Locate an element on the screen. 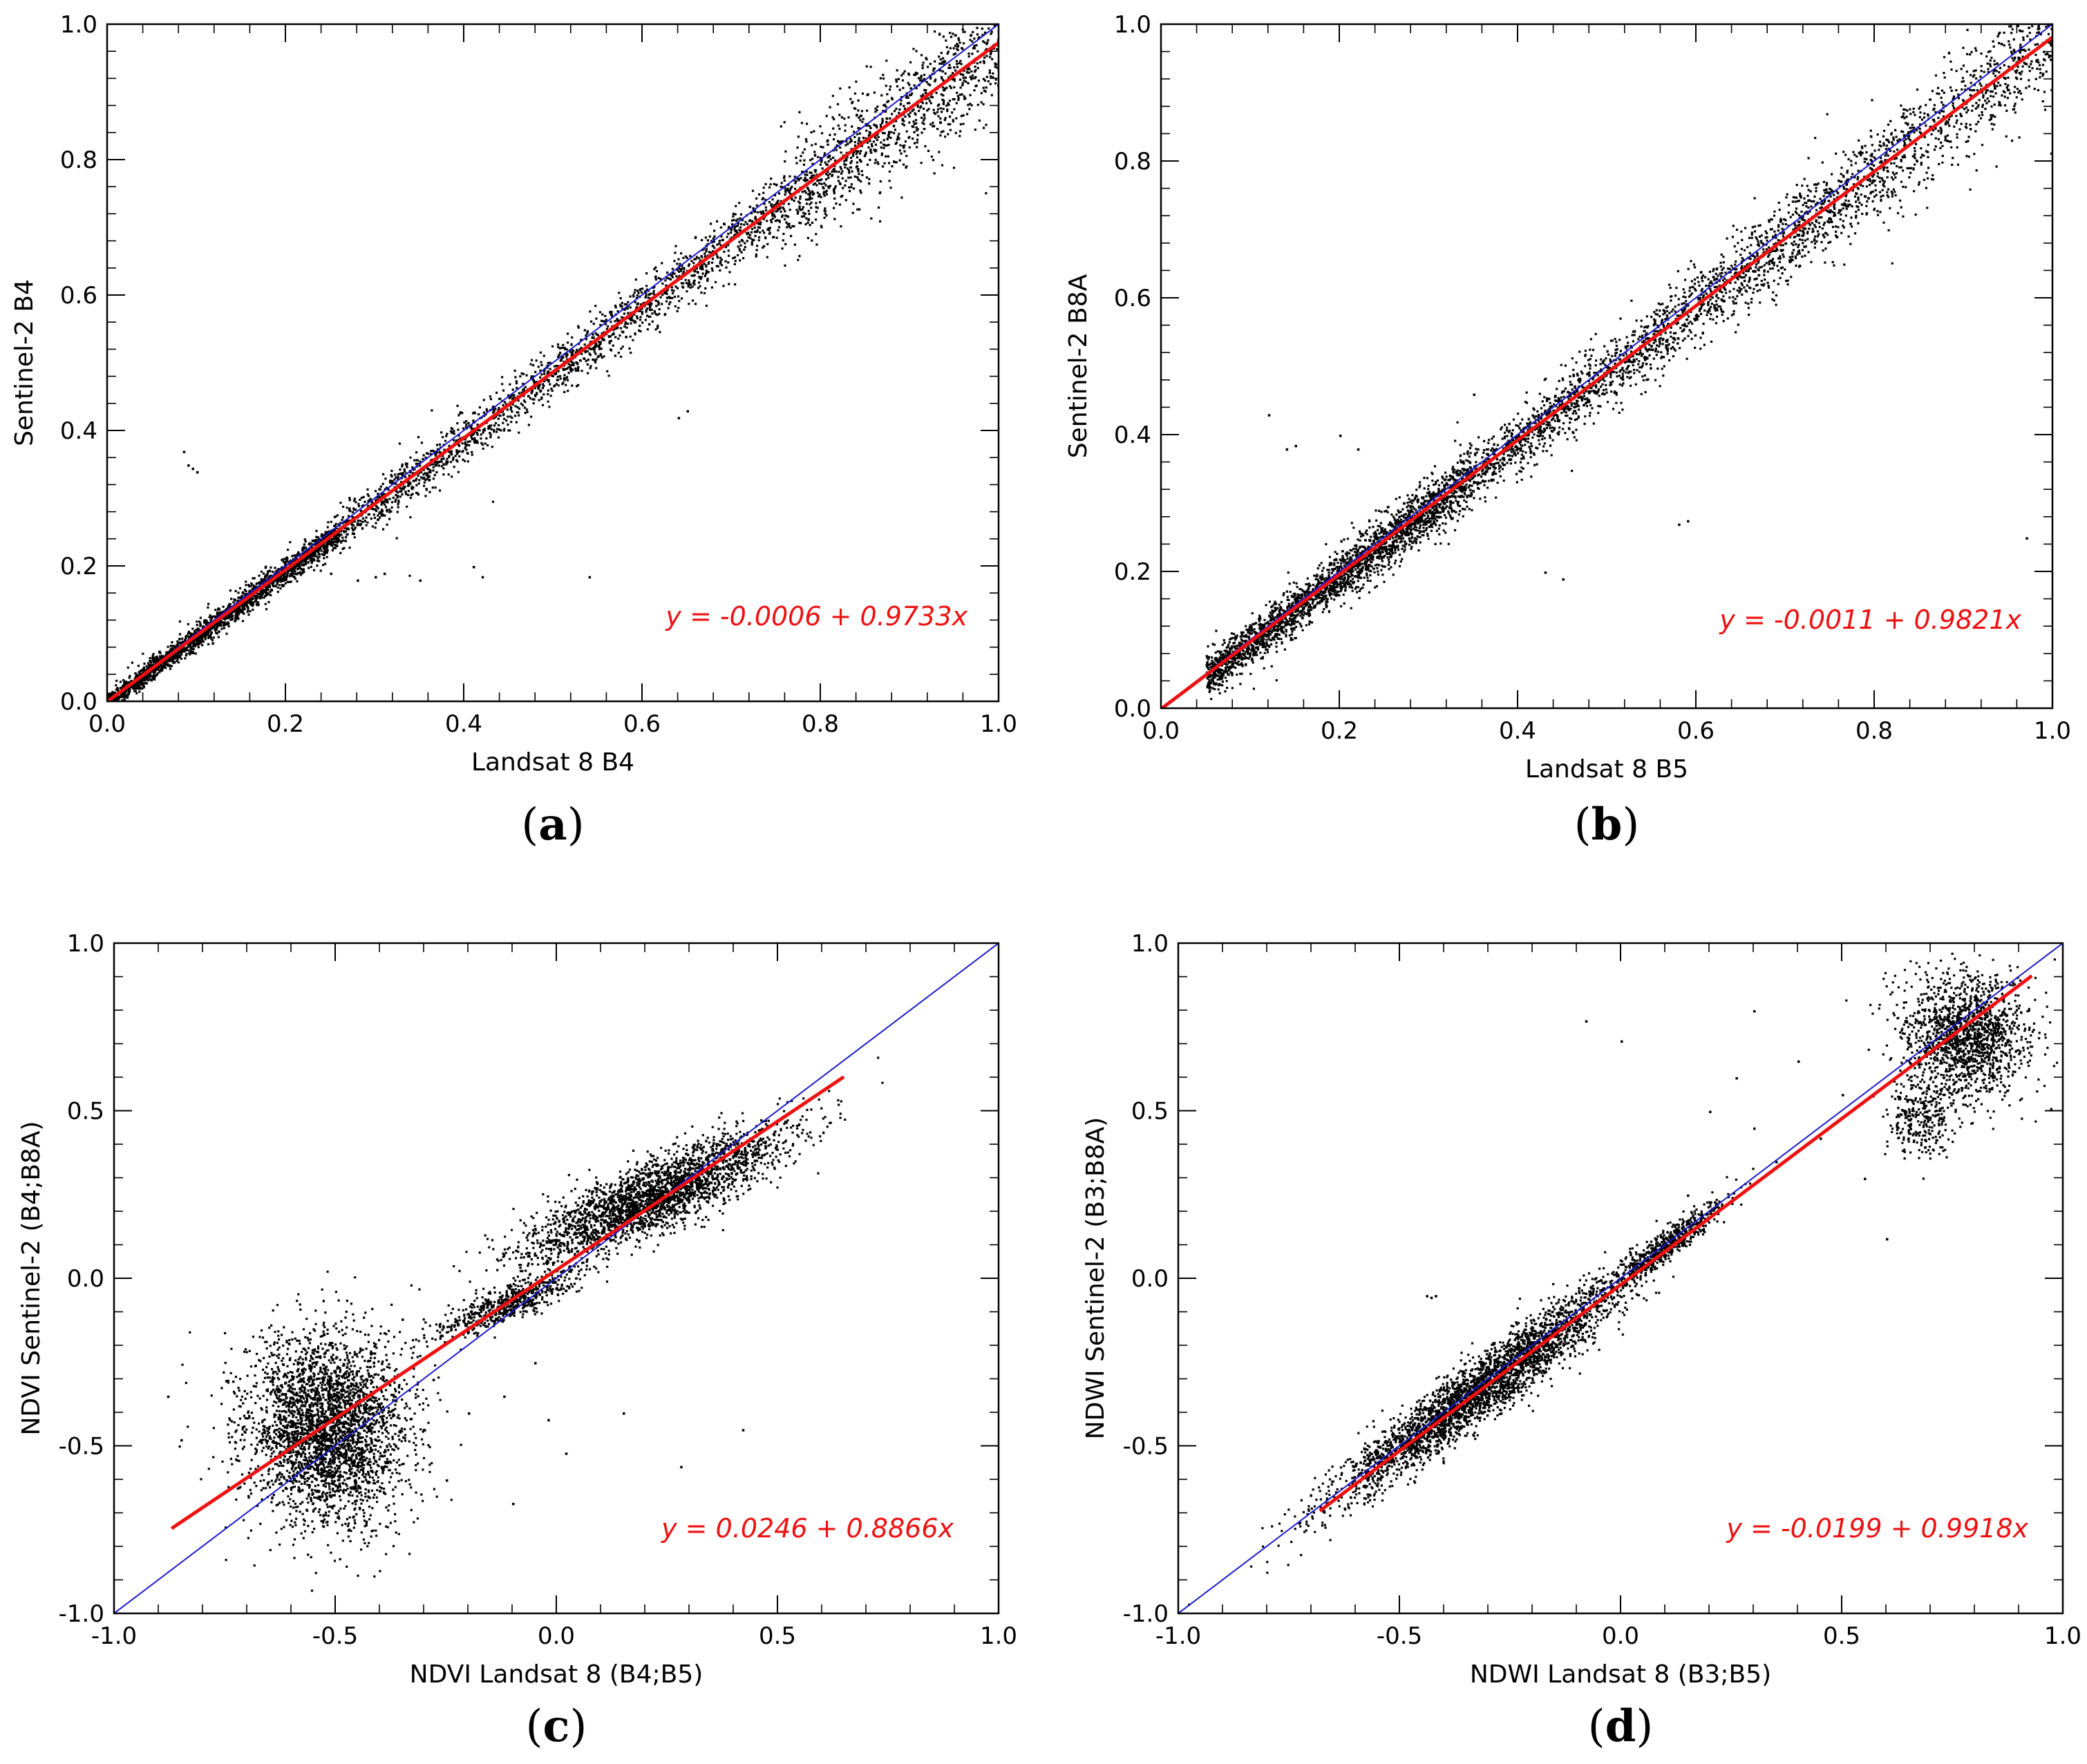 The image size is (2087, 1764). x-tick-label: 0.5 is located at coordinates (1842, 1636).